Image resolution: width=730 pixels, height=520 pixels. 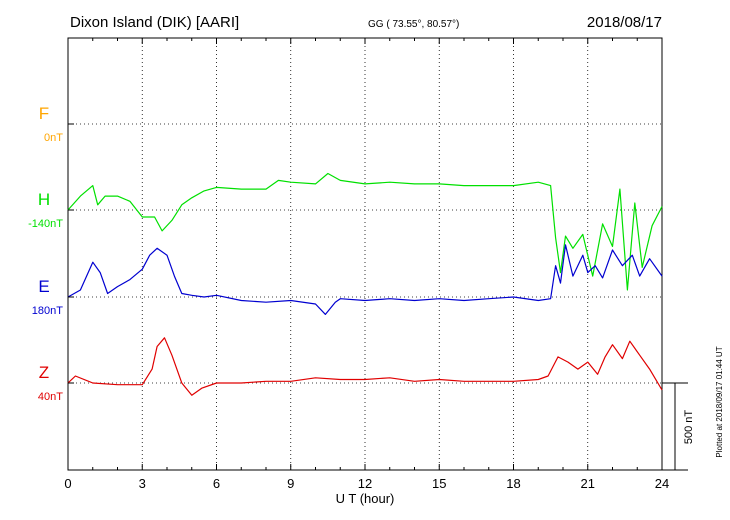 I want to click on x-tick-label-6: 6, so click(x=216, y=483).